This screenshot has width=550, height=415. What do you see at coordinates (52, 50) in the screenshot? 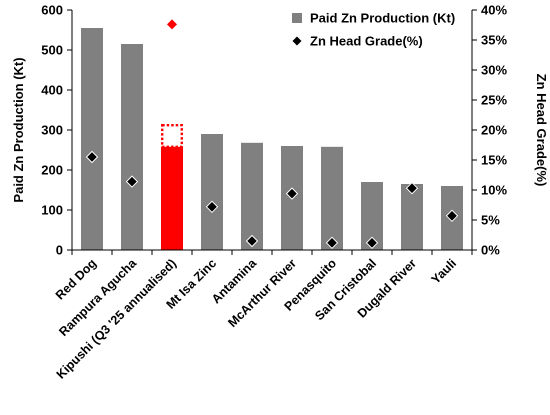
I see `y-tick-label-5: 500` at bounding box center [52, 50].